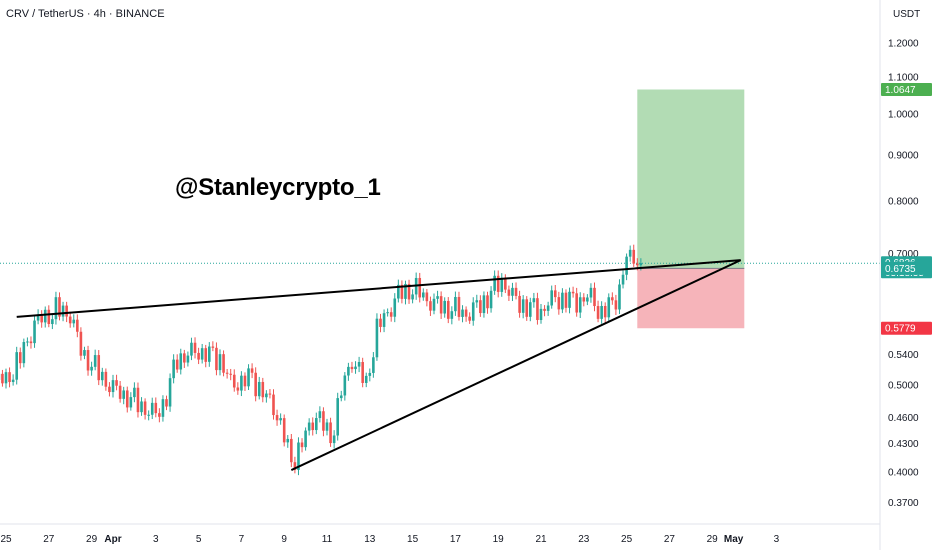 The image size is (932, 550). I want to click on price-tick-label: 0.5000, so click(903, 385).